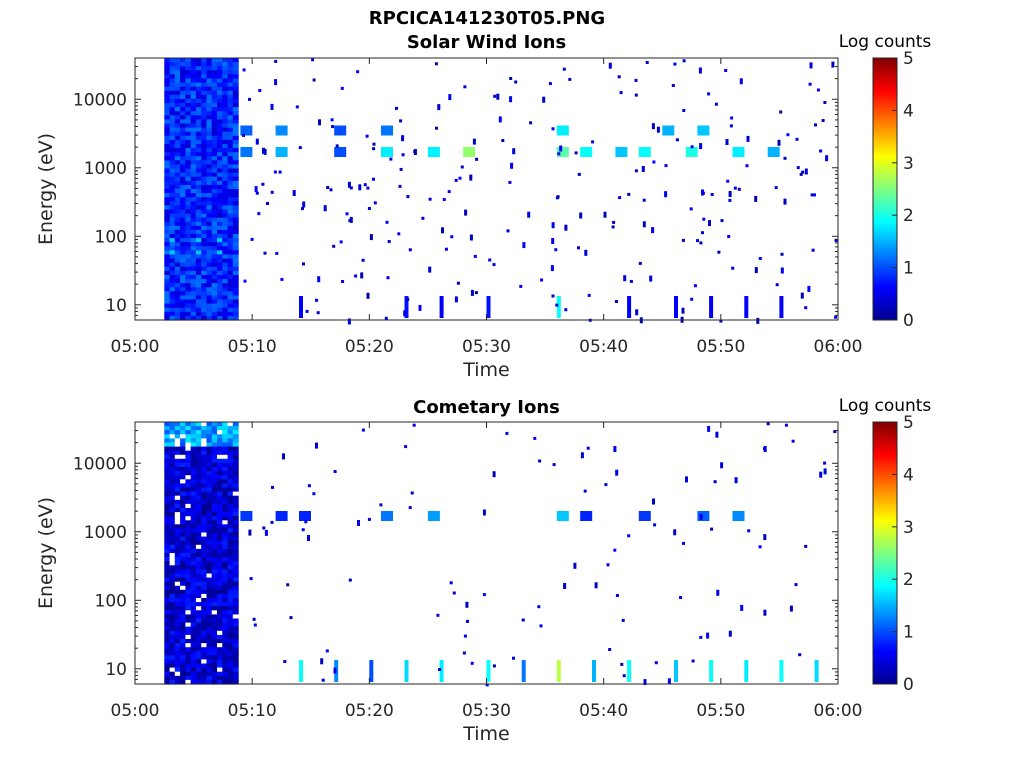 This screenshot has width=1024, height=768. I want to click on x-tick-label: 05:00, so click(135, 711).